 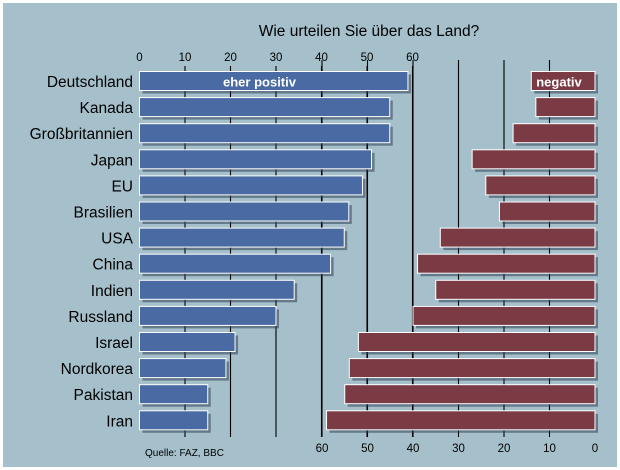 What do you see at coordinates (413, 449) in the screenshot?
I see `bottom-tick-label: 40` at bounding box center [413, 449].